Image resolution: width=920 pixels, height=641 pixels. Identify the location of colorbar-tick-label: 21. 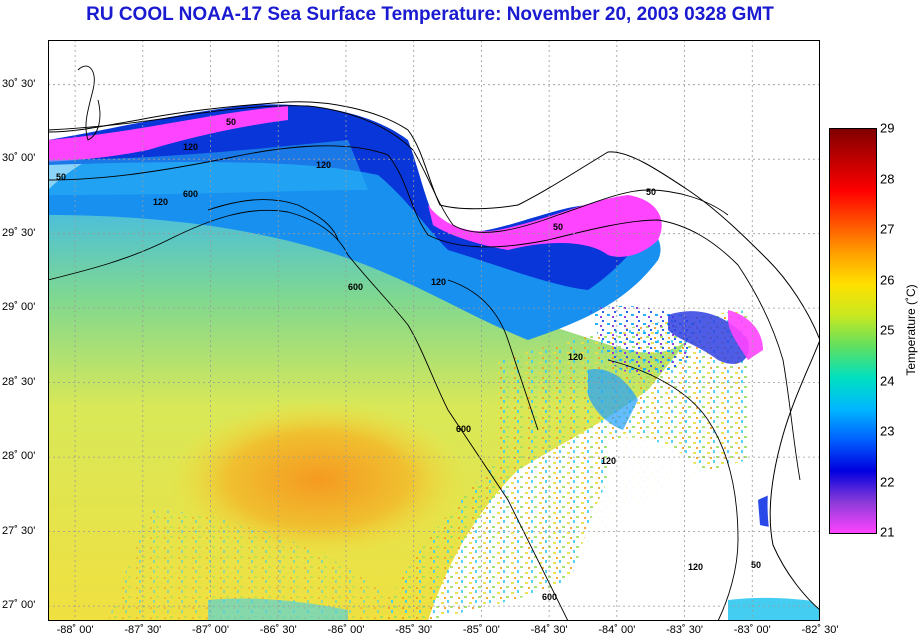
(887, 532).